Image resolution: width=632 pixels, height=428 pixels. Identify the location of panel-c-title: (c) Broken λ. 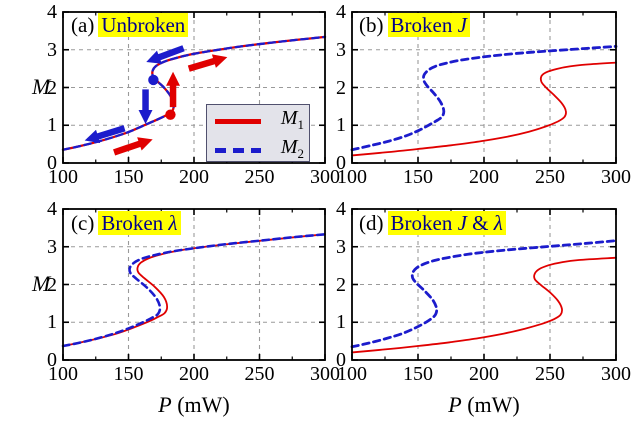
(126, 223).